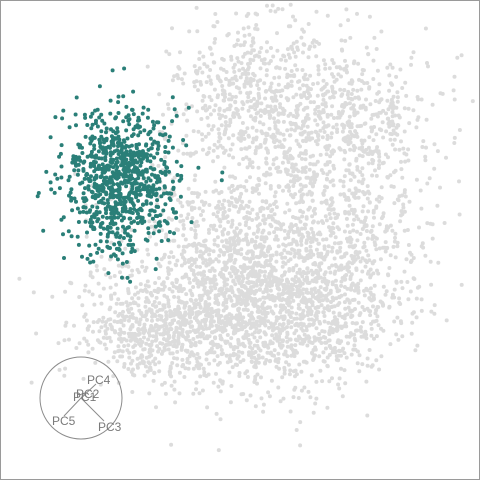  Describe the element at coordinates (199, 342) in the screenshot. I see `background-point-1913` at that location.